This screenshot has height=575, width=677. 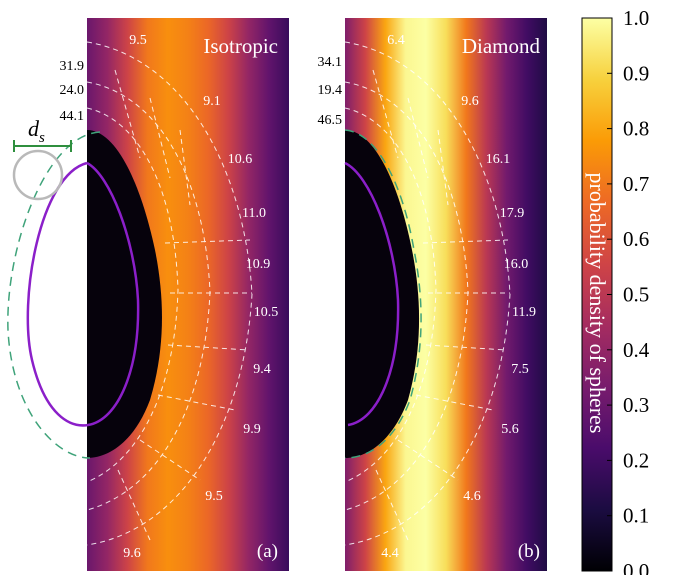 What do you see at coordinates (529, 551) in the screenshot?
I see `panel-label-b: (b)` at bounding box center [529, 551].